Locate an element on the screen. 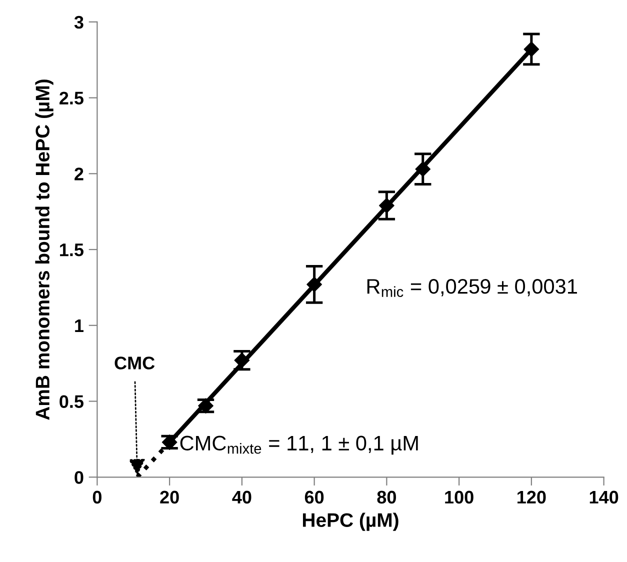  y-tick-label: 3 is located at coordinates (79, 22).